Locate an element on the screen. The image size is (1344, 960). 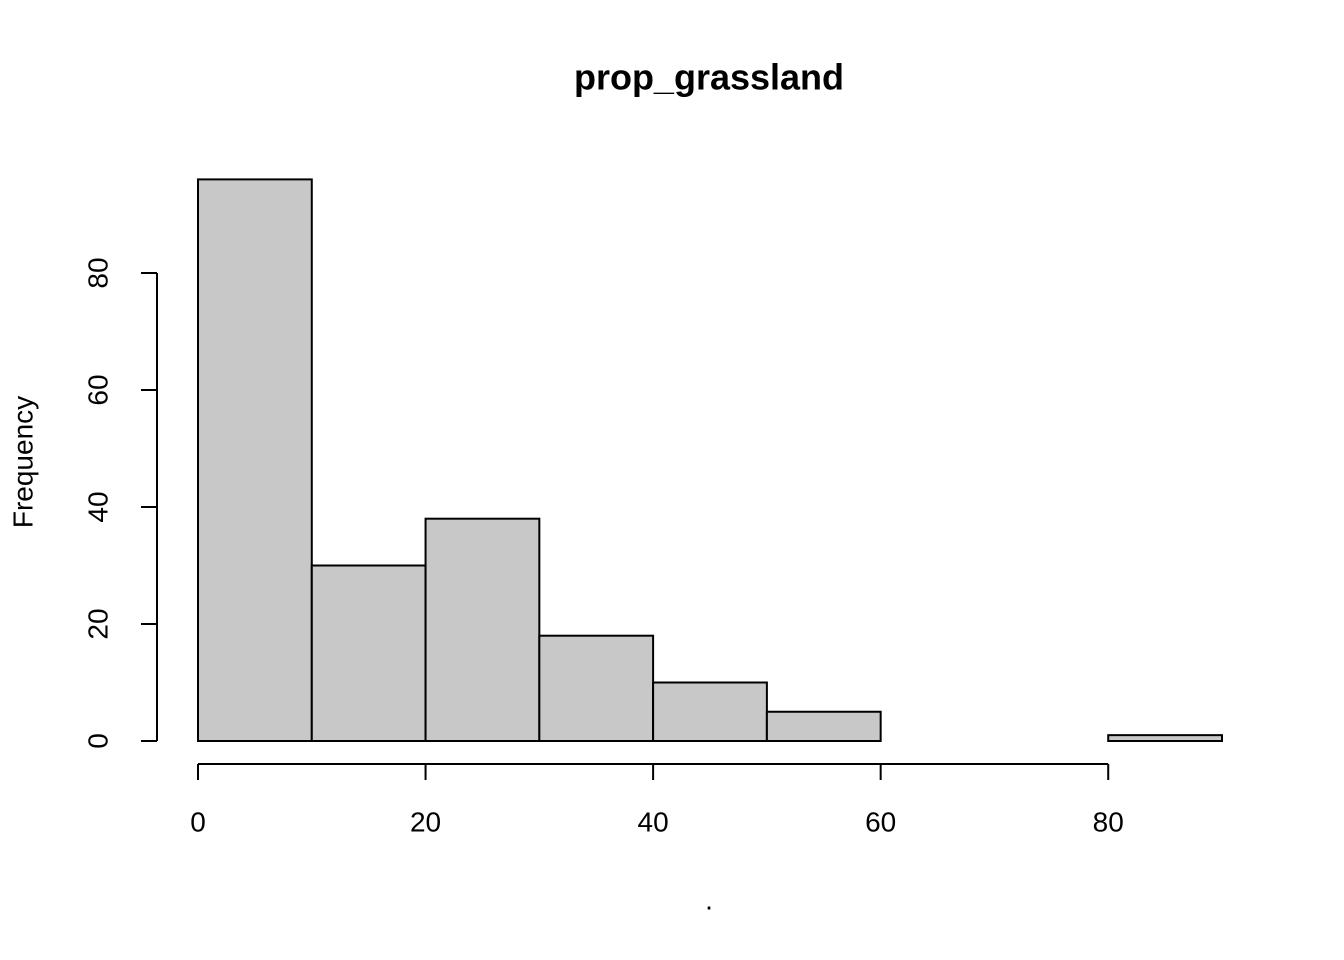
y-axis-label: Frequency is located at coordinates (22, 462).